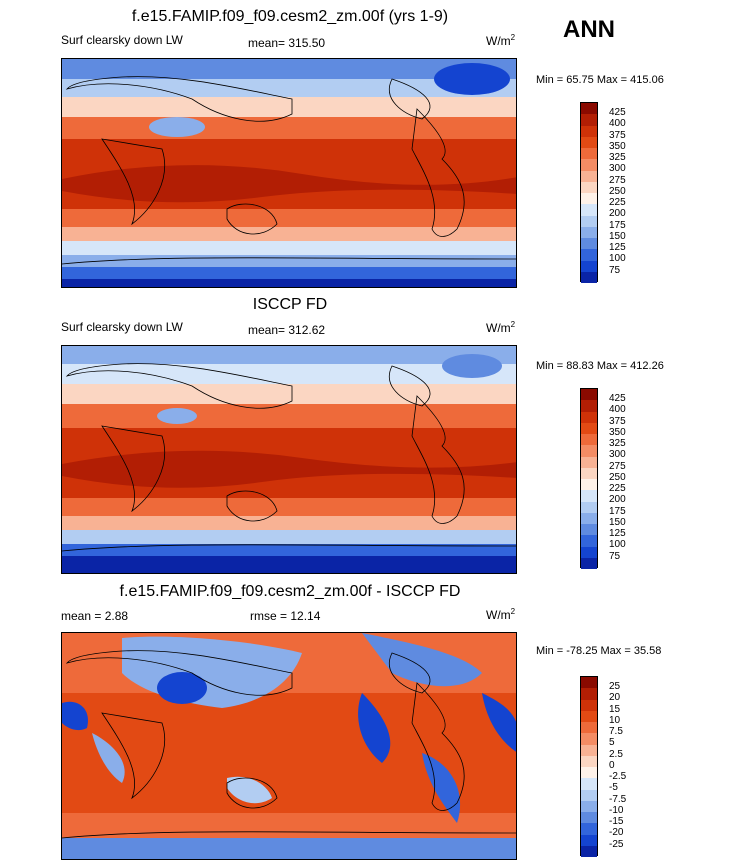 This screenshot has width=733, height=866. Describe the element at coordinates (287, 43) in the screenshot. I see `panel-1-mean-label: mean= 315.50` at that location.